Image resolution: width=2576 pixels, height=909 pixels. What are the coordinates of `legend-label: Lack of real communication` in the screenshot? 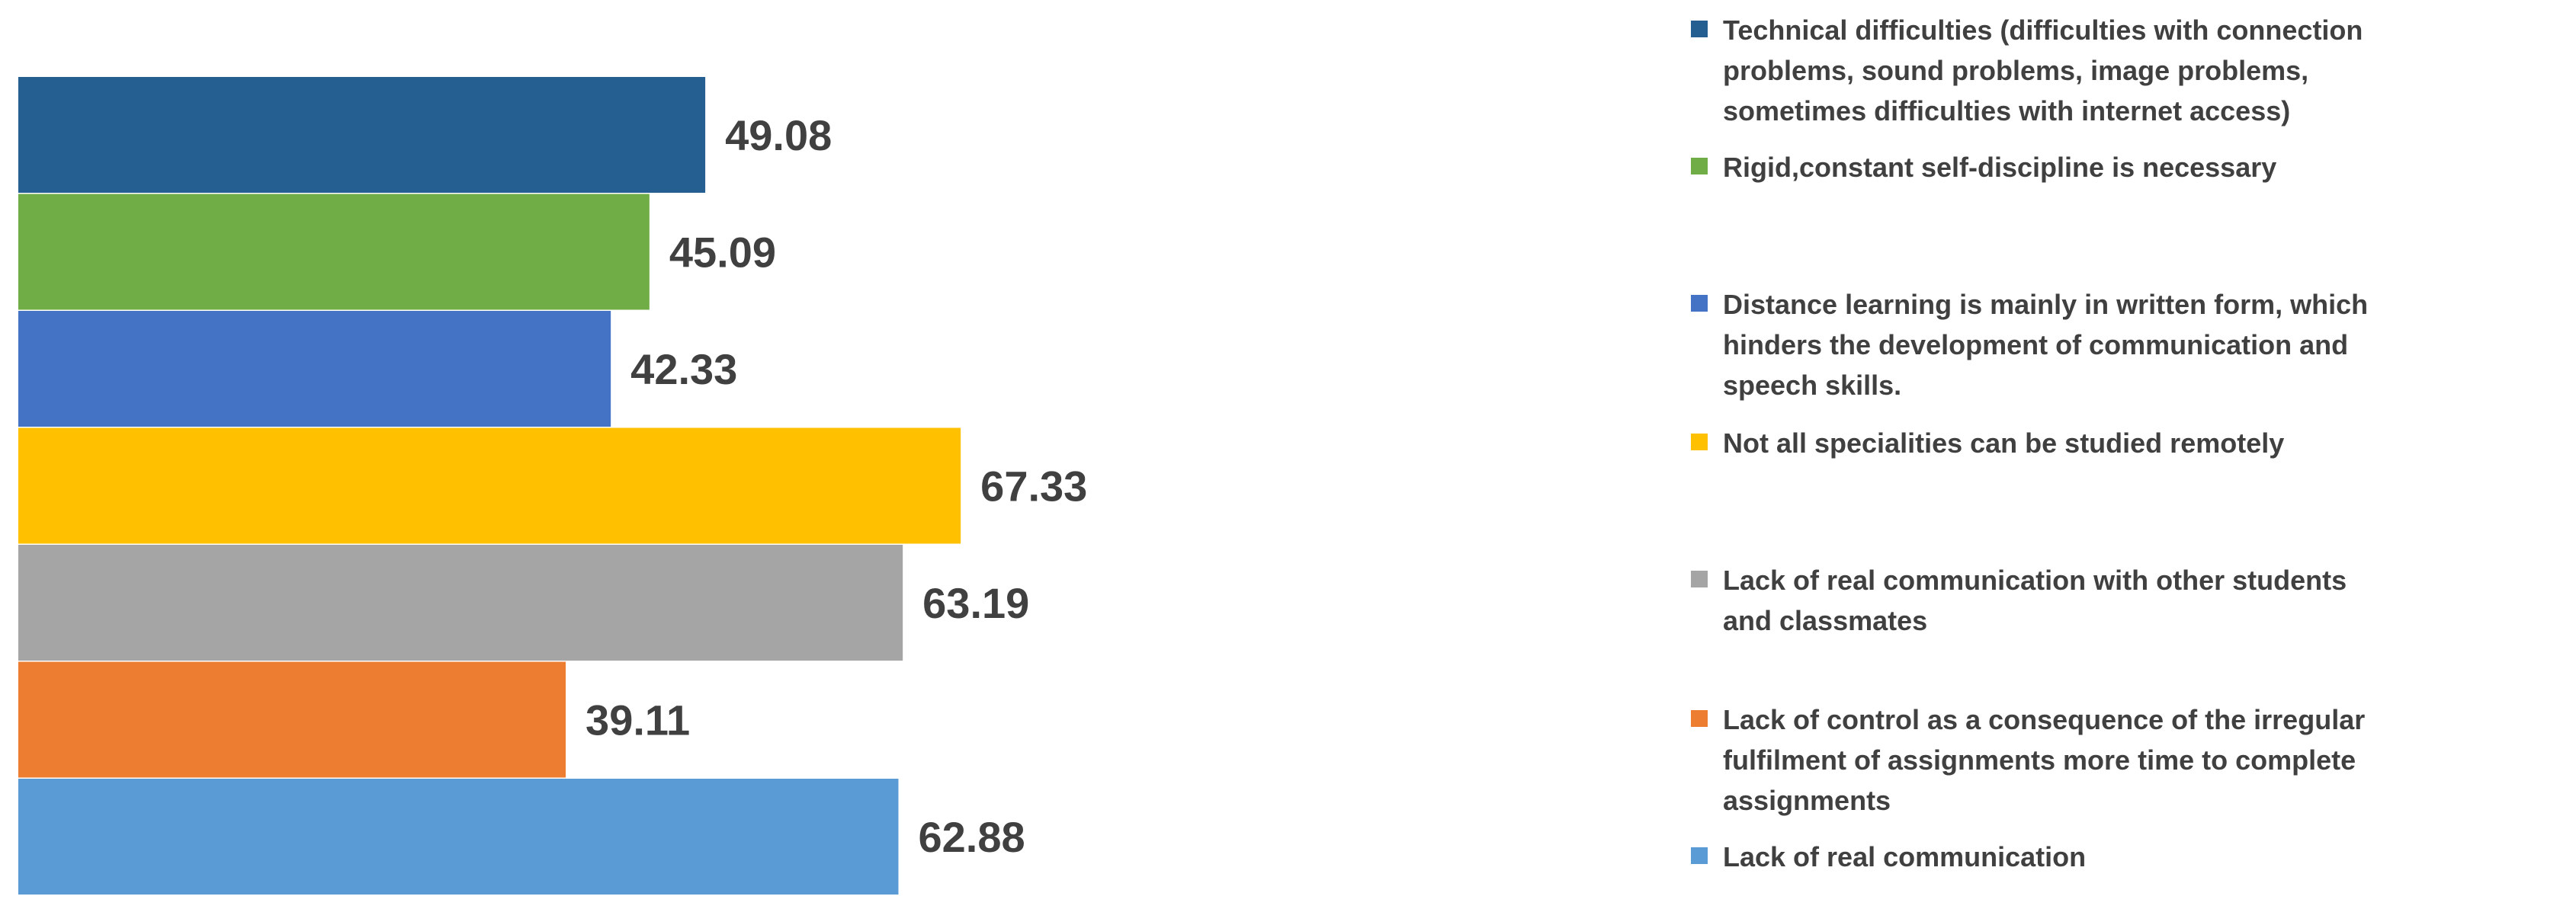 It's located at (2145, 857).